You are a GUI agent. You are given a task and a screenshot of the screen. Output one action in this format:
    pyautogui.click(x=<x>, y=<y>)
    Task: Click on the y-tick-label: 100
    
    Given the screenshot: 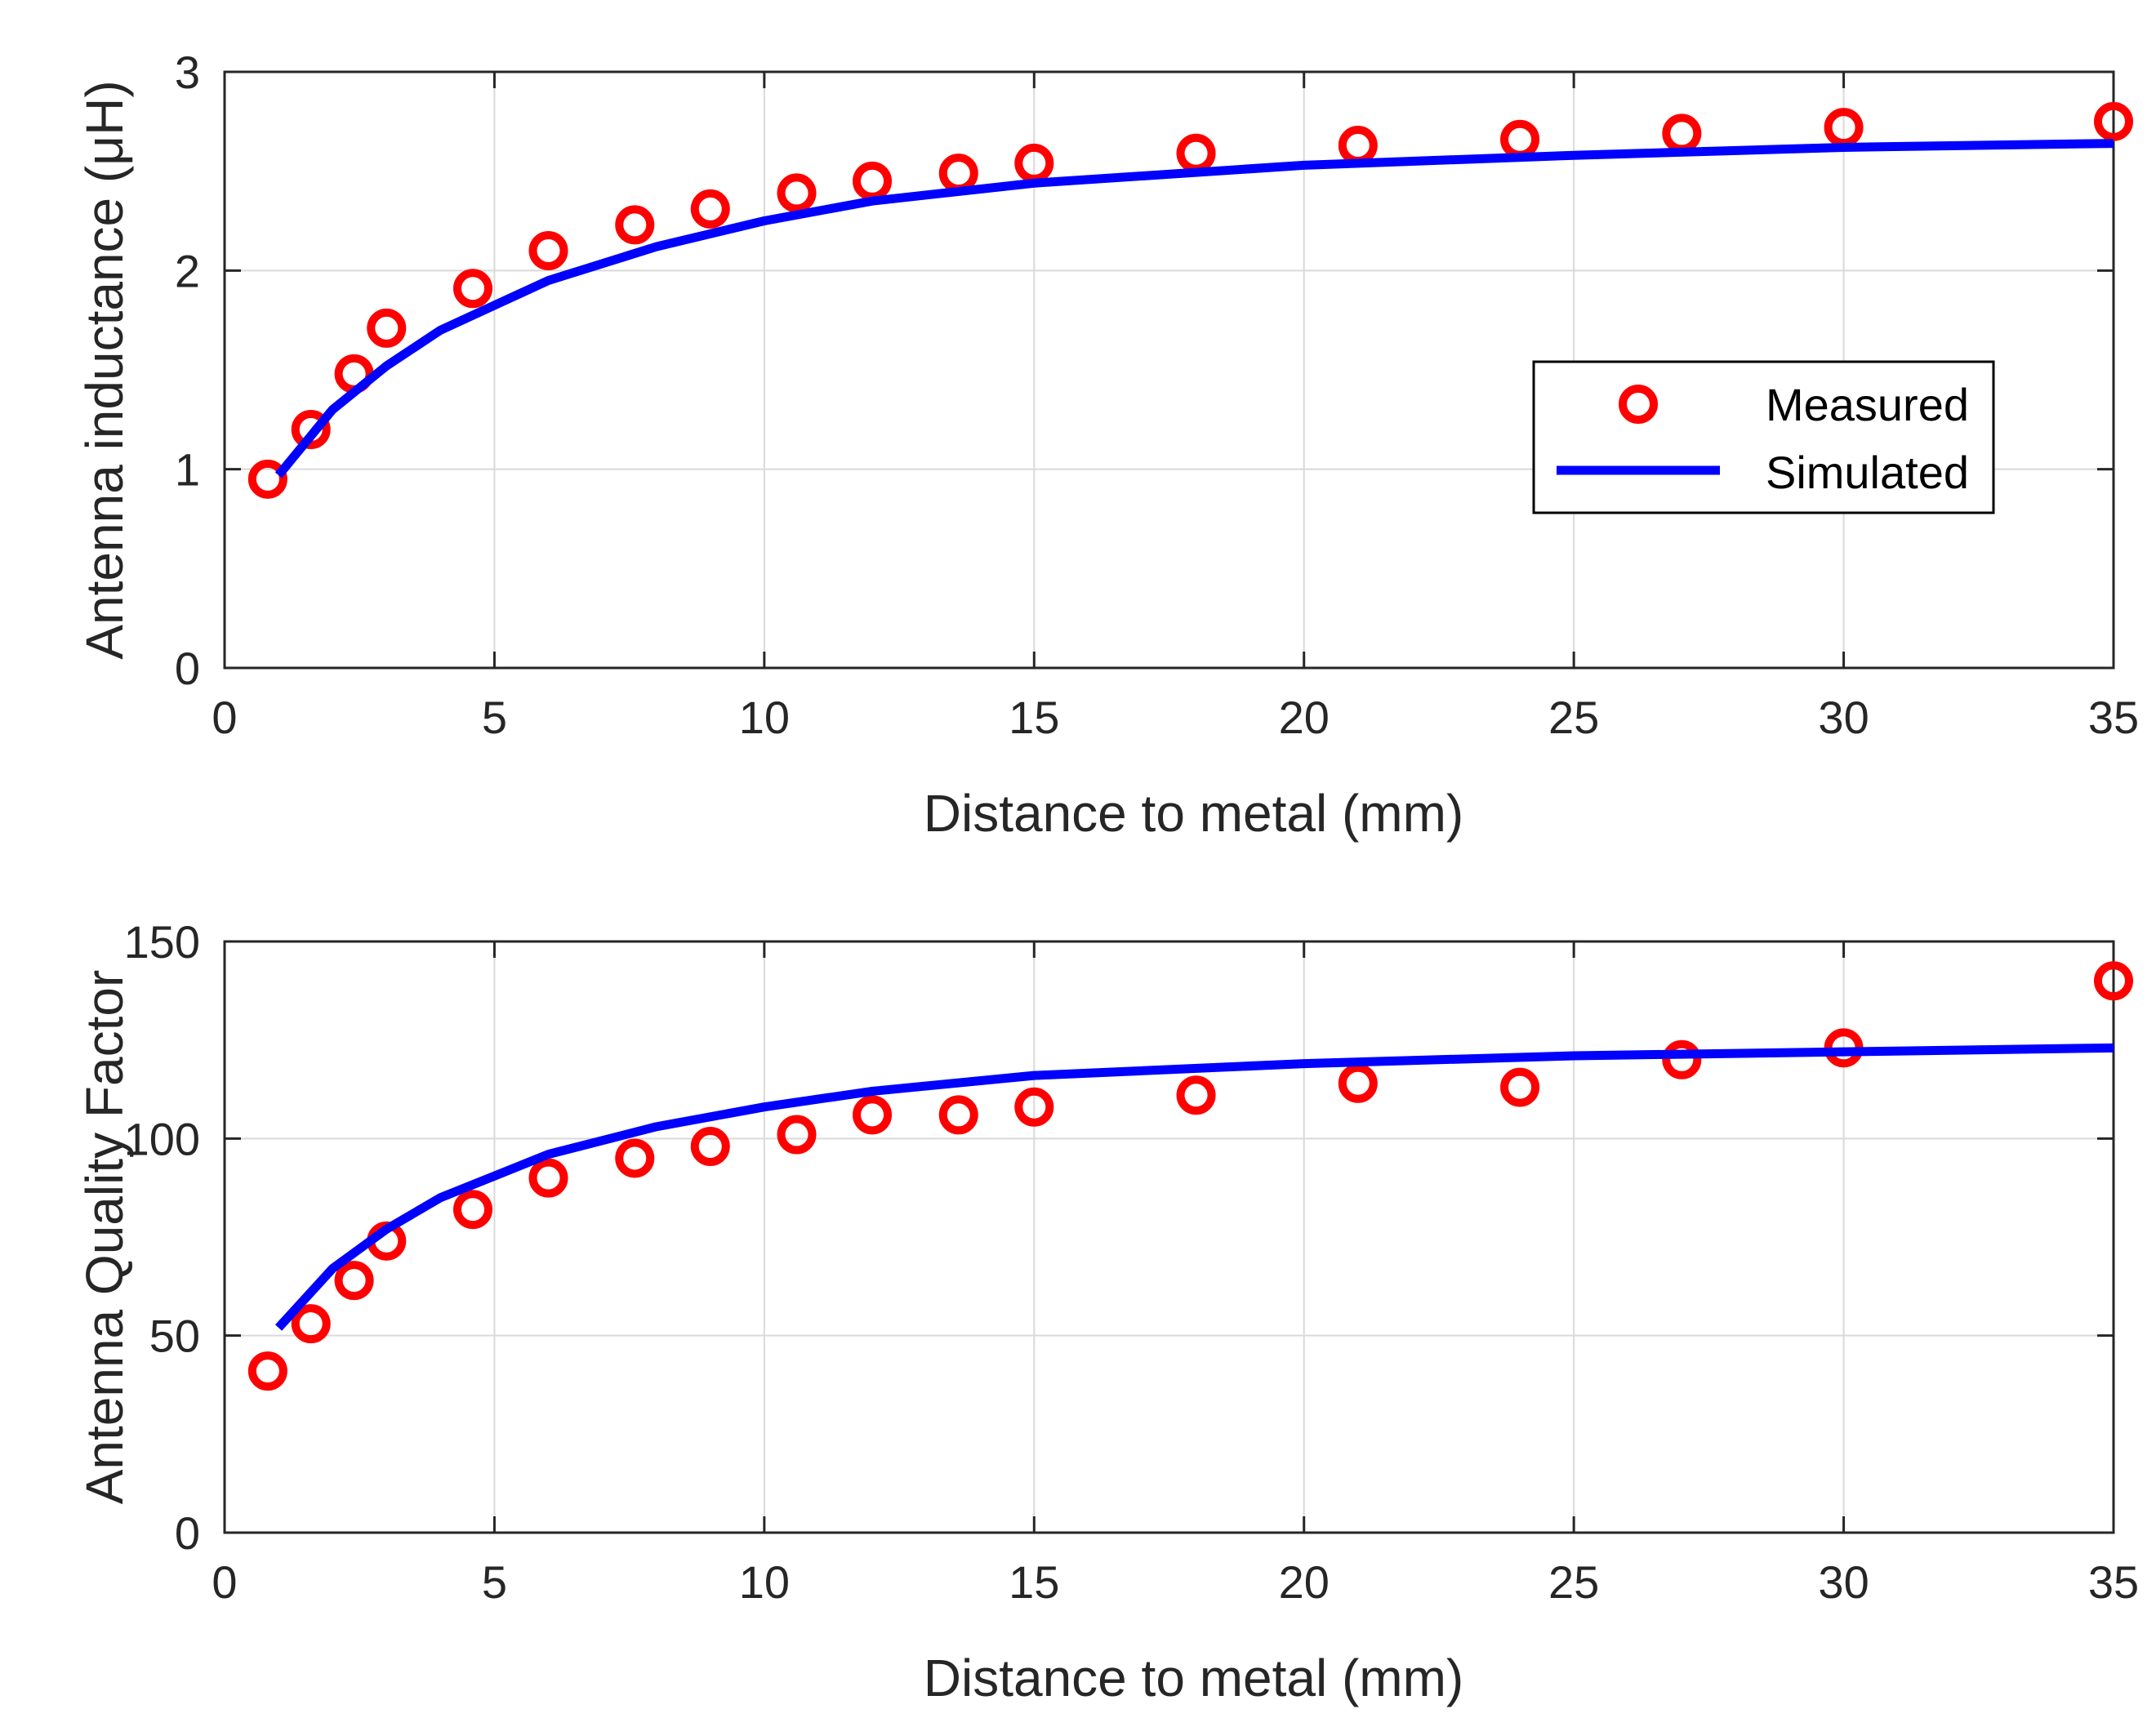 What is the action you would take?
    pyautogui.click(x=162, y=1138)
    